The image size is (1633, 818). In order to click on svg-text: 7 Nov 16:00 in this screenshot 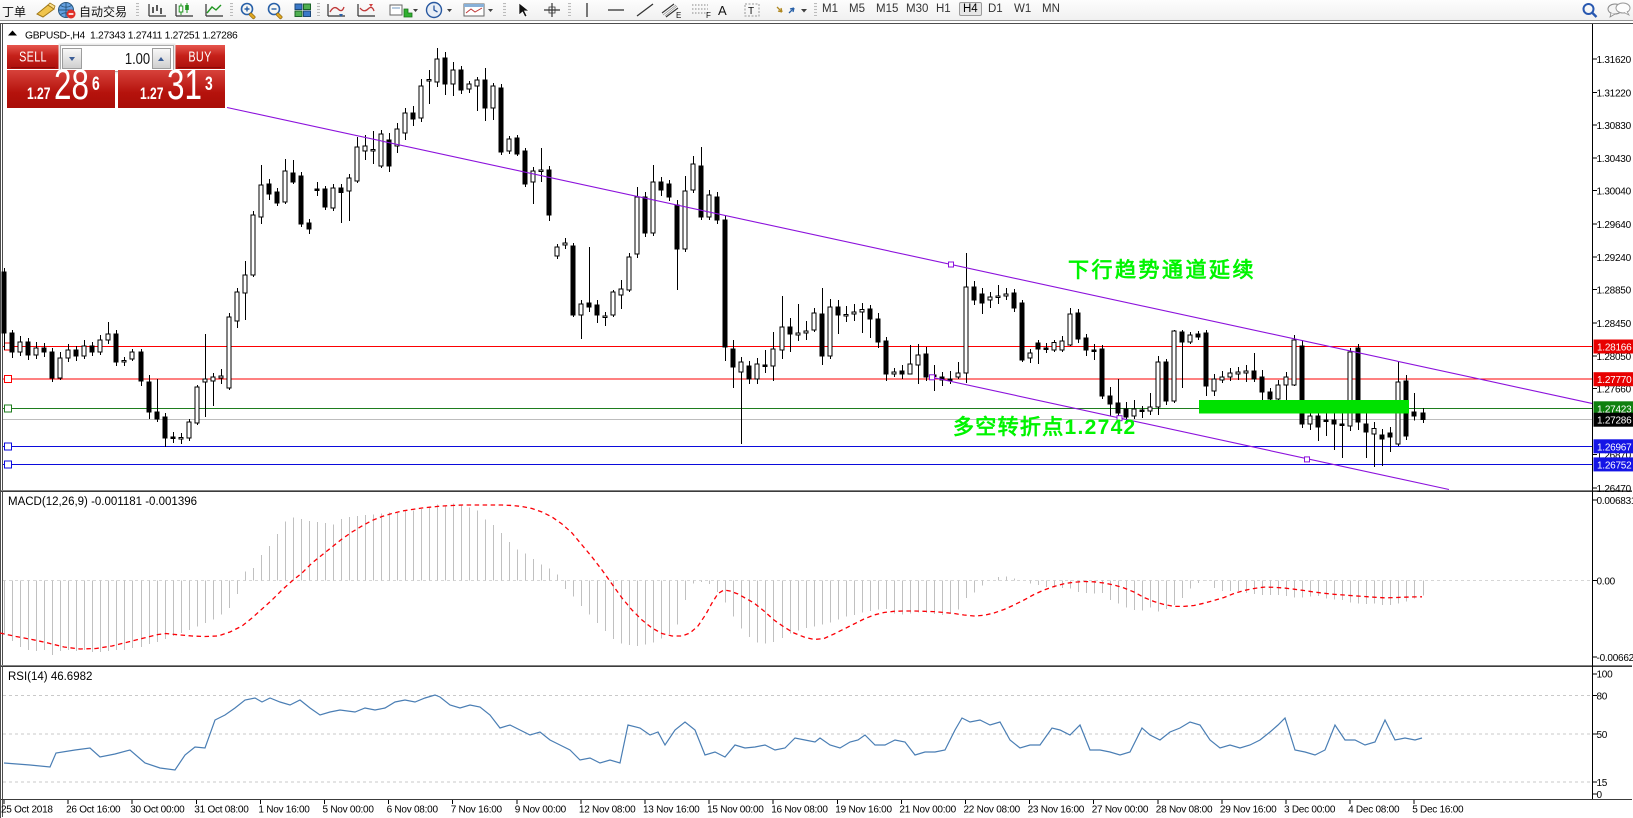, I will do `click(477, 810)`.